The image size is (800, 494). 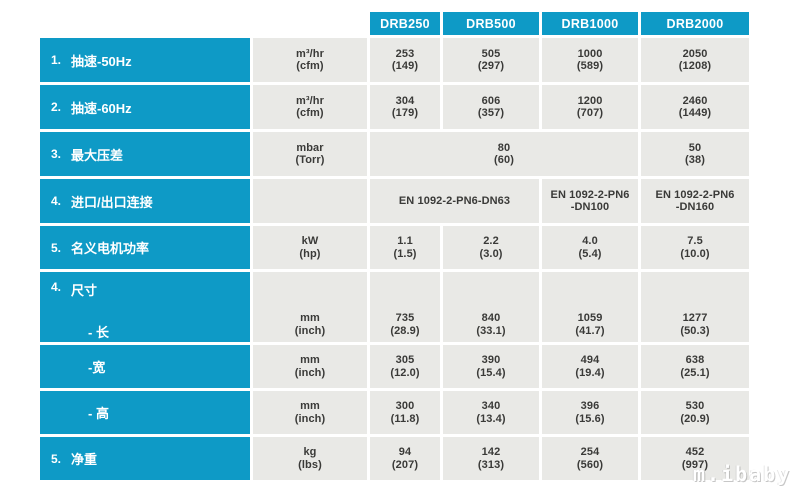 I want to click on value-primary: 1277, so click(x=695, y=318).